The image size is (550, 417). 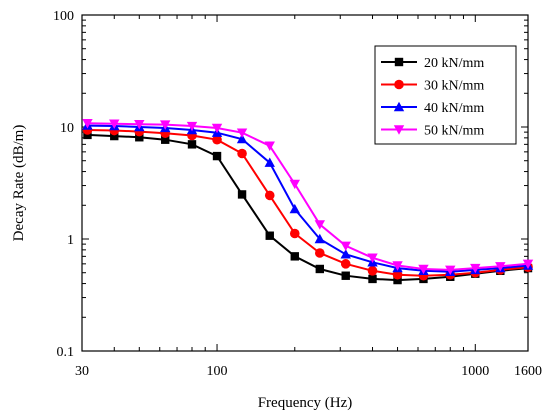 What do you see at coordinates (217, 371) in the screenshot?
I see `x-tick-label: 100` at bounding box center [217, 371].